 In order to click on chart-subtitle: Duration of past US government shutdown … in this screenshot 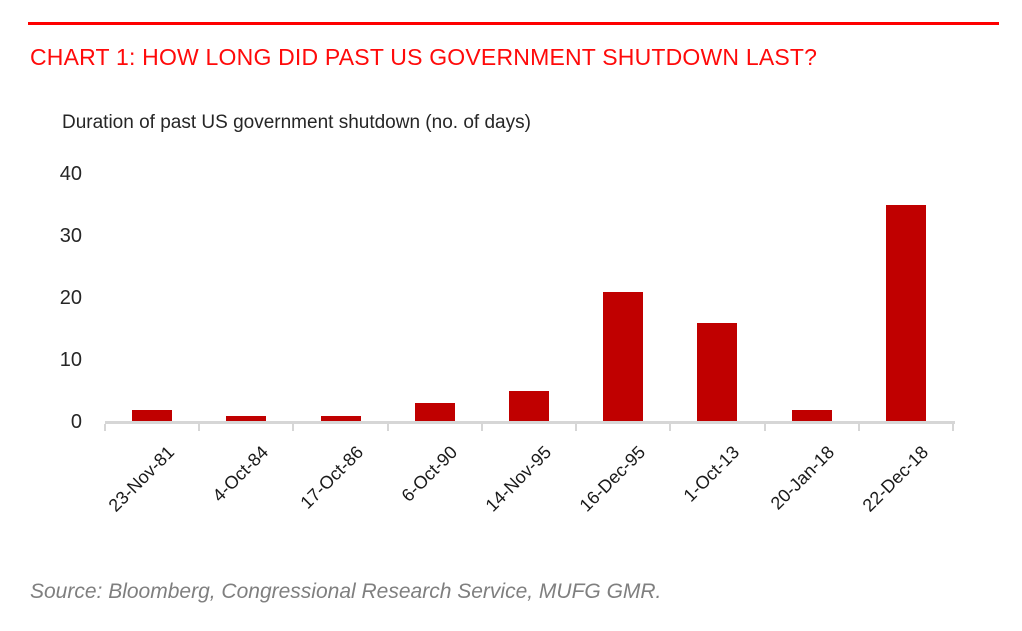, I will do `click(296, 122)`.